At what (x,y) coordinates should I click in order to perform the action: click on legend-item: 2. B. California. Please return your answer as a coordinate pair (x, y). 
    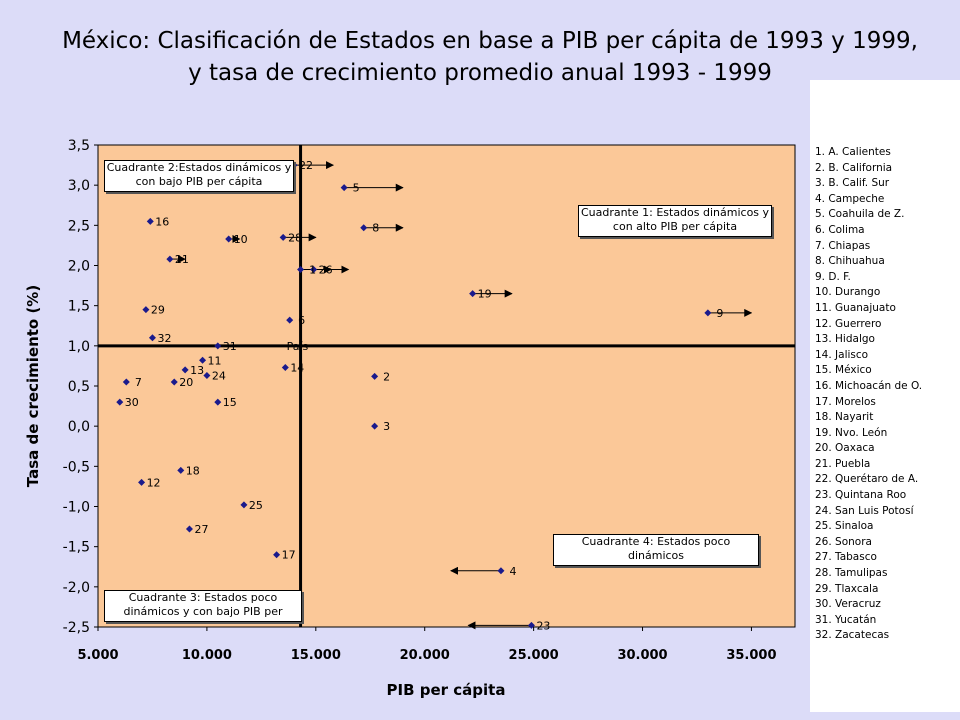
    Looking at the image, I should click on (854, 167).